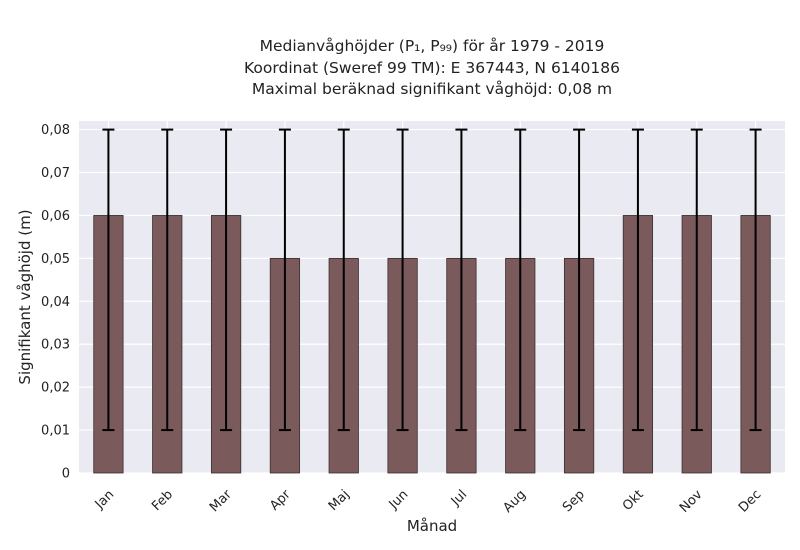 The height and width of the screenshot is (550, 800). Describe the element at coordinates (55, 173) in the screenshot. I see `y-tick-label: 0,07` at that location.